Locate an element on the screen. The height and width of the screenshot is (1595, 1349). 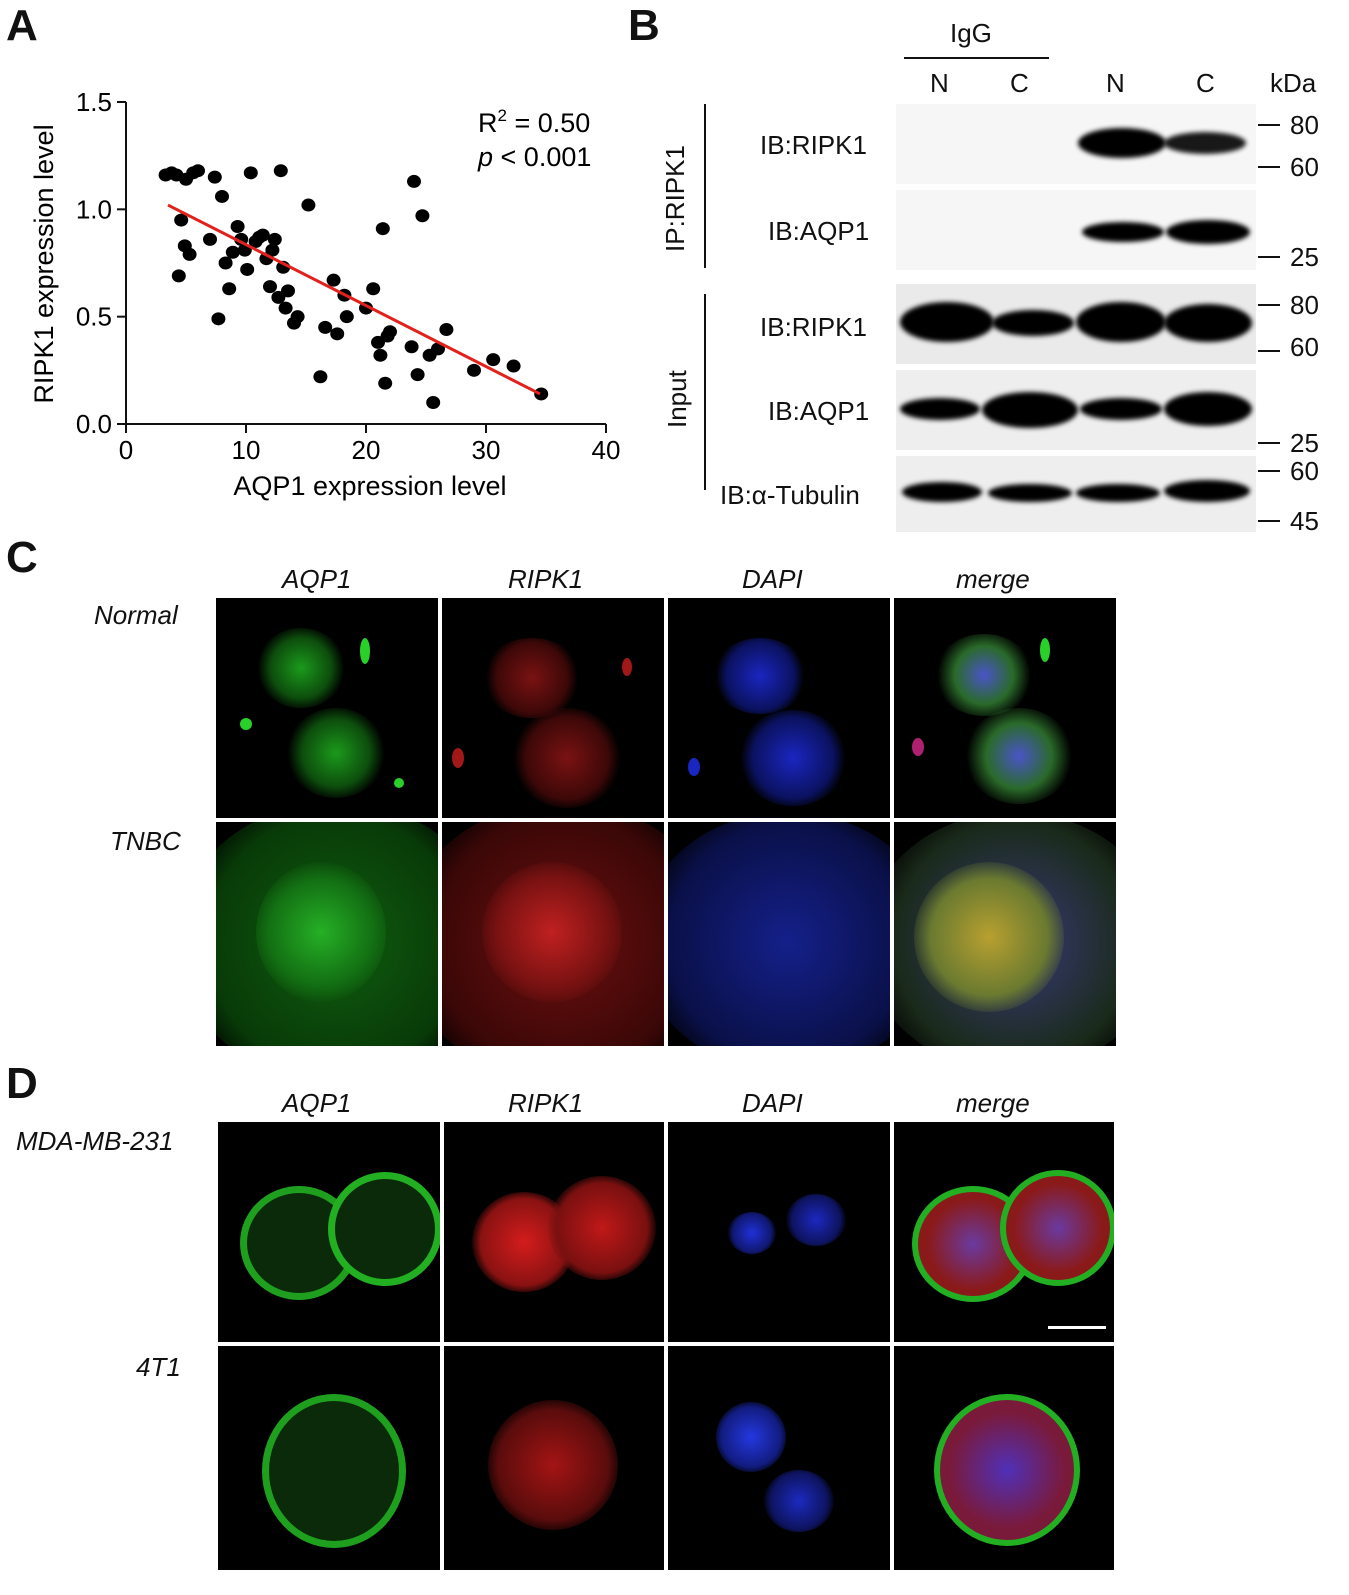
mw-60-a: 60 is located at coordinates (1304, 167).